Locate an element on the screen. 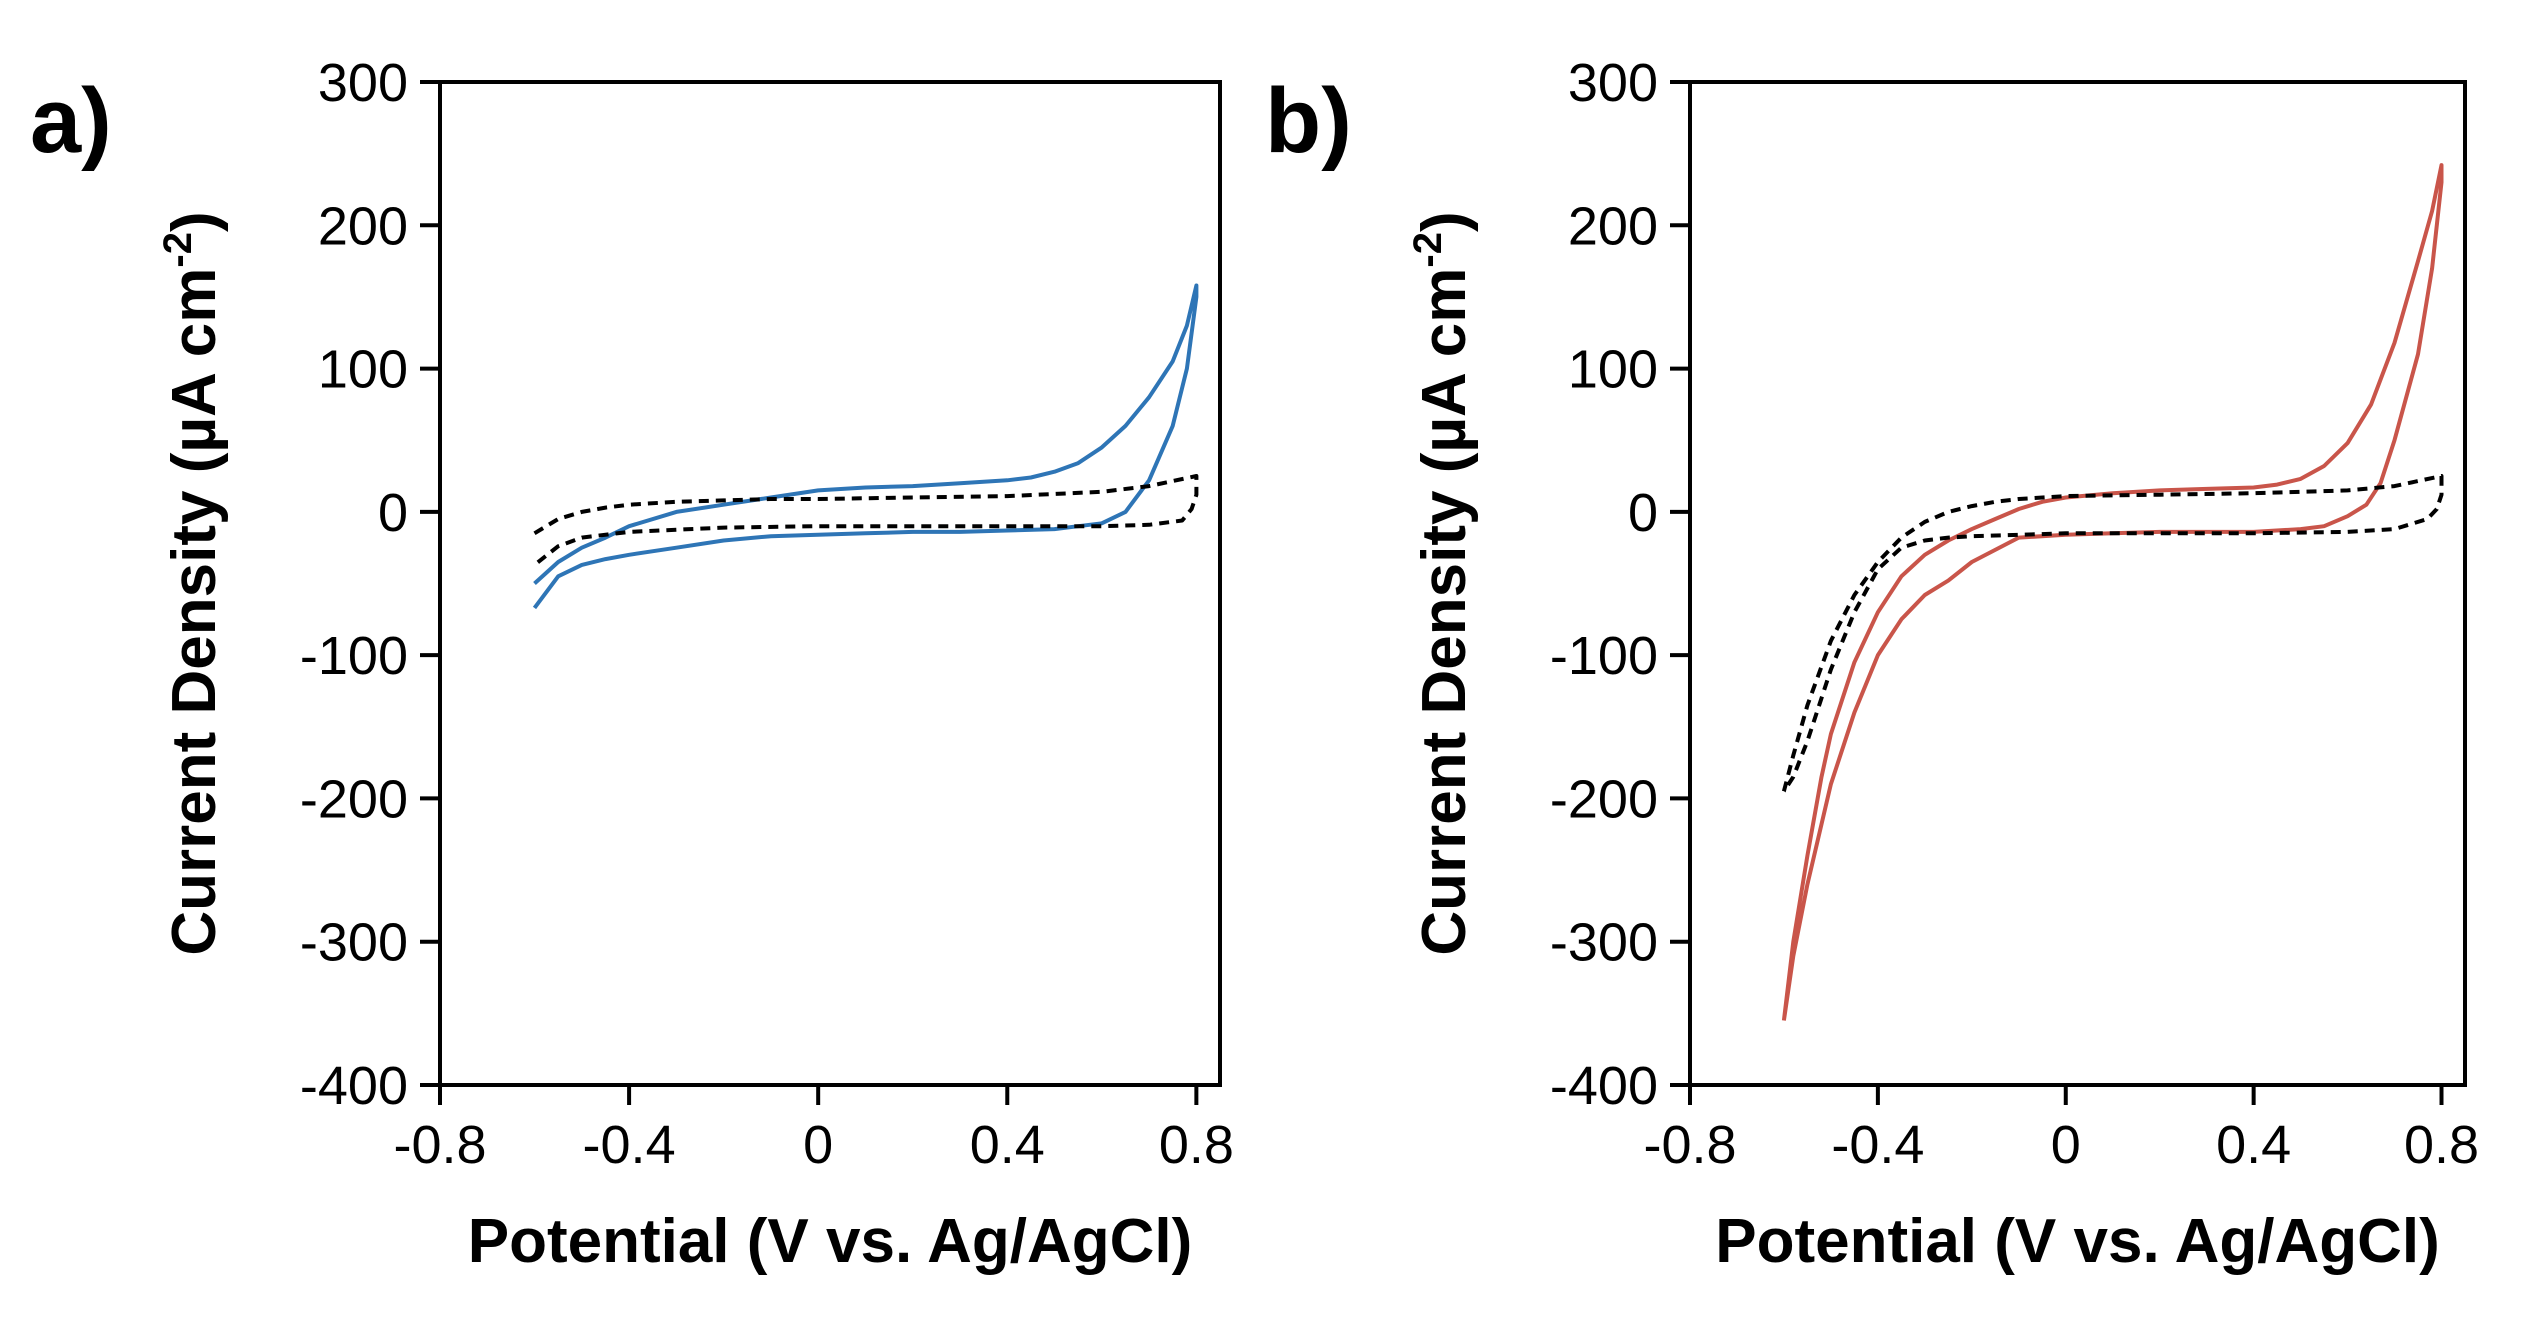 This screenshot has width=2523, height=1323. panel-label: b) is located at coordinates (1308, 121).